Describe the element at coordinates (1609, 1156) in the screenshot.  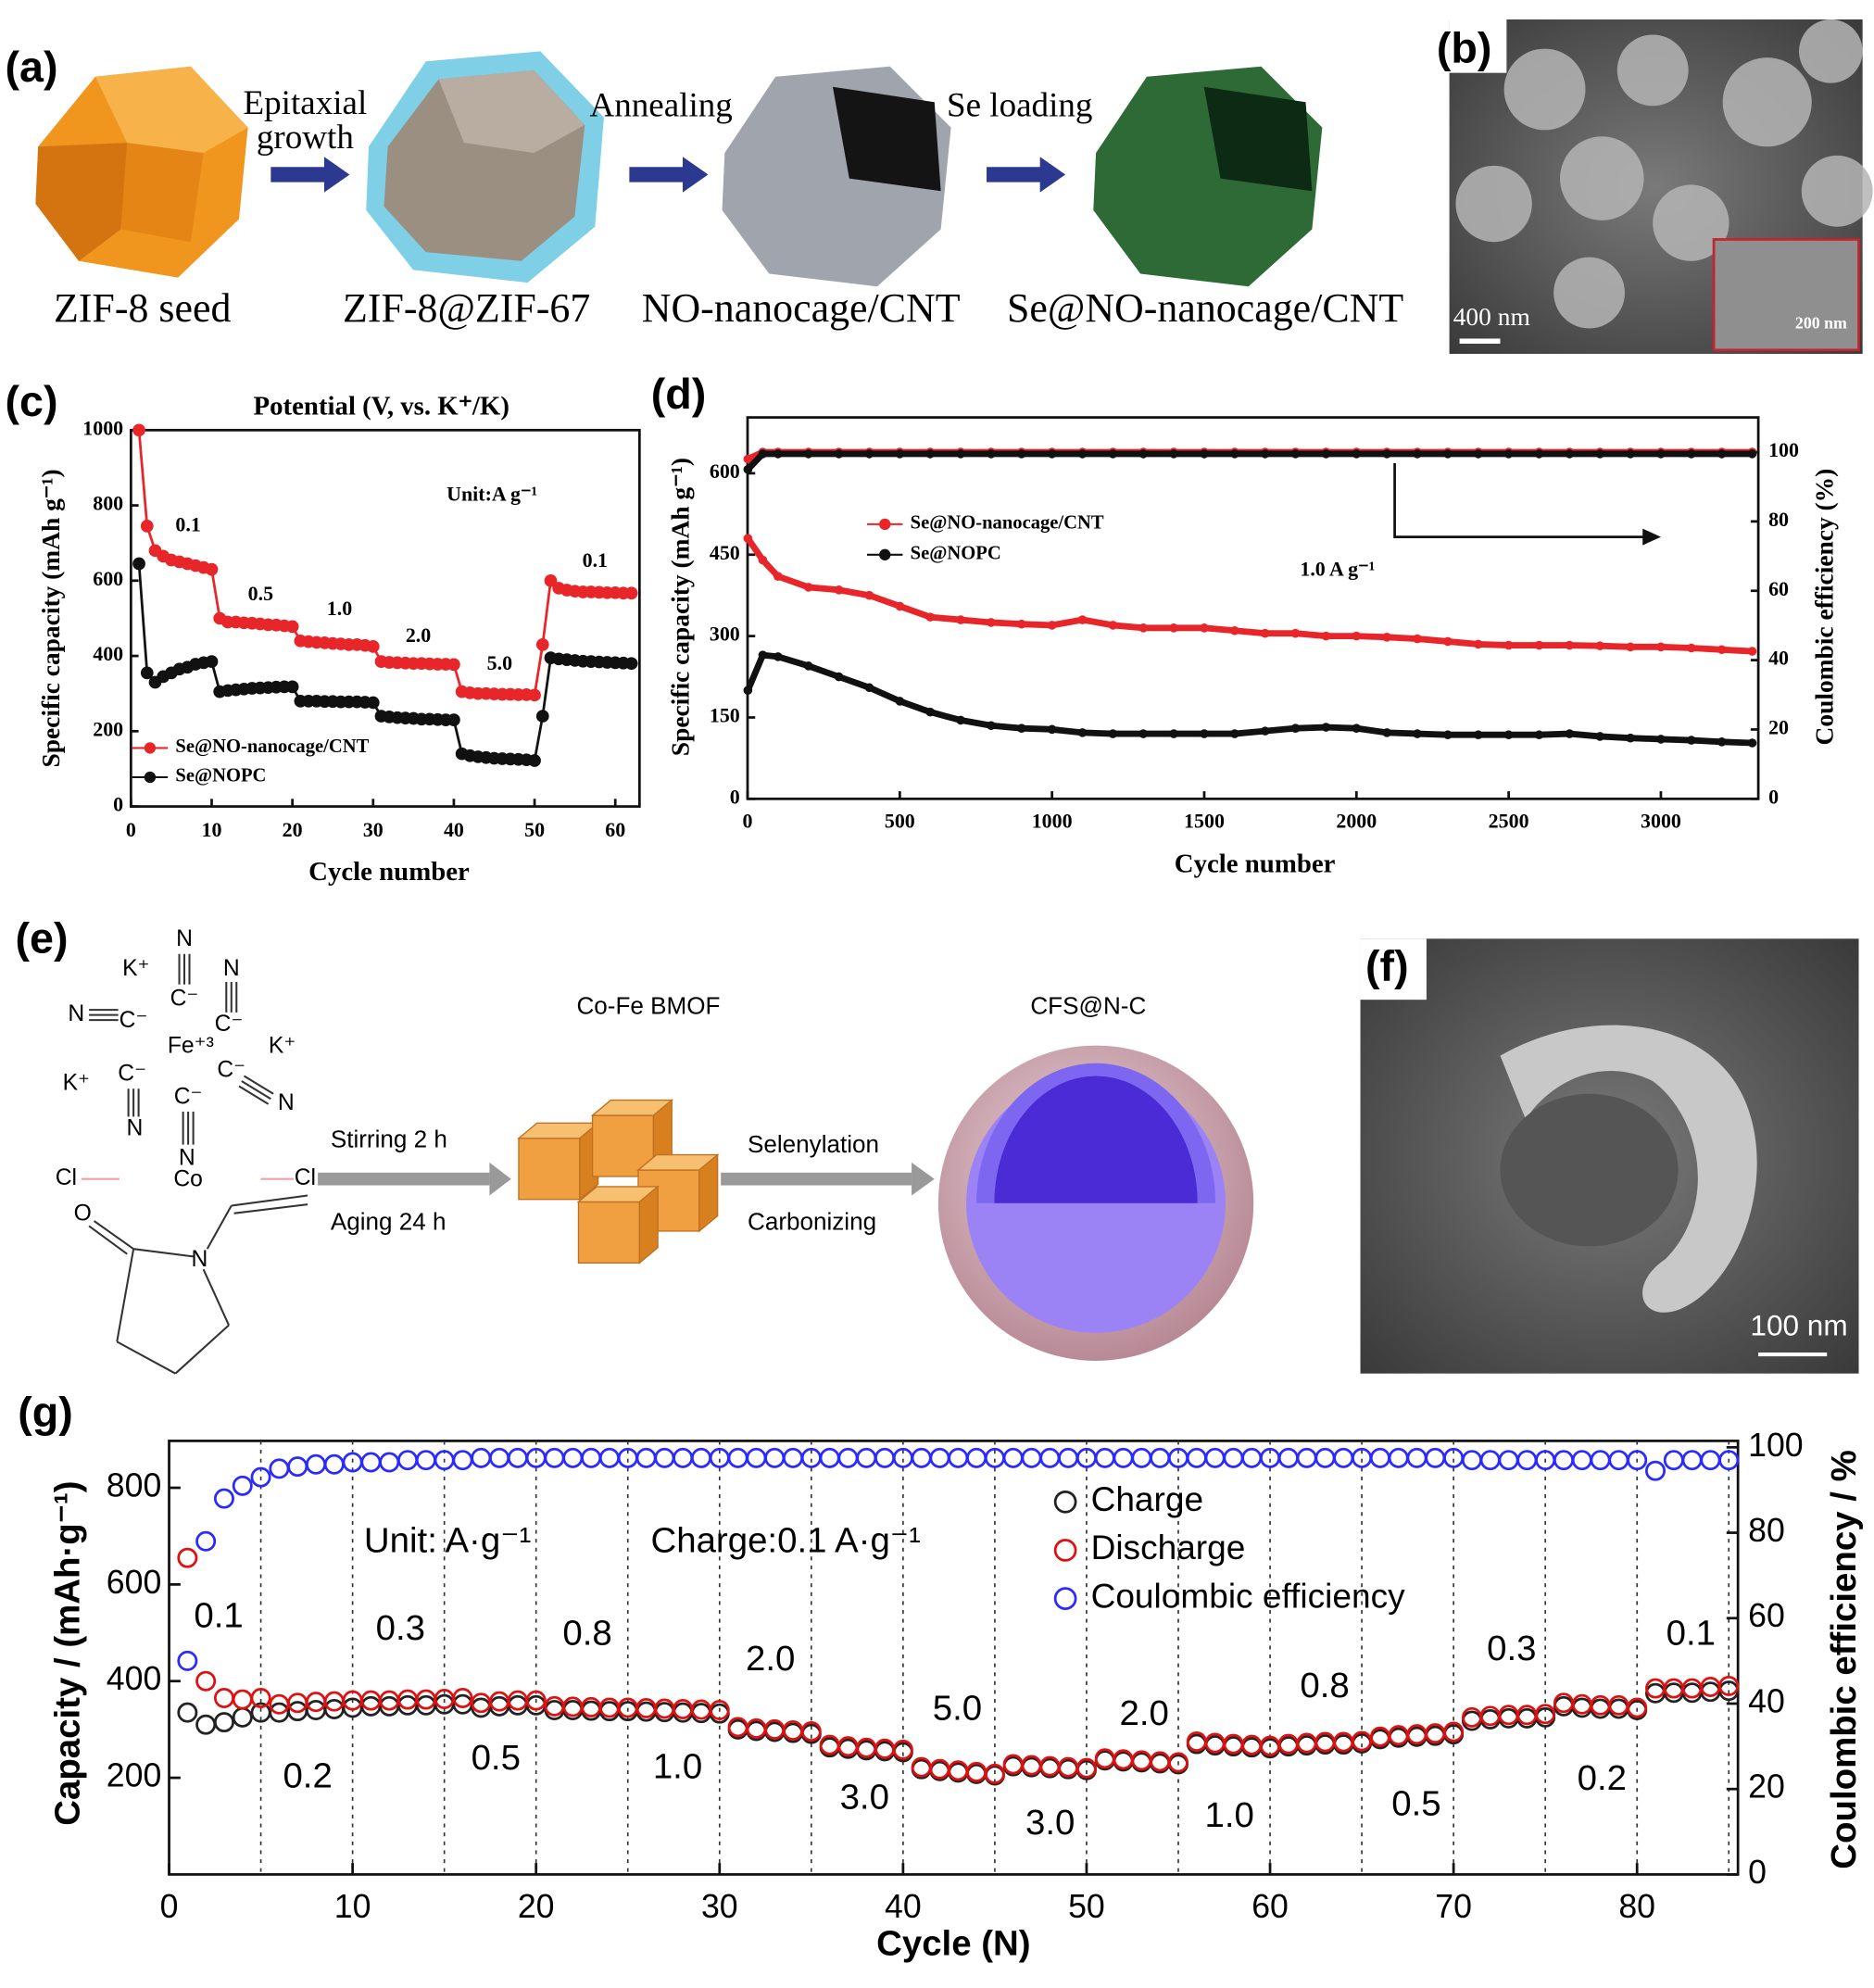
I see `panel-f: (f) 100 nm` at that location.